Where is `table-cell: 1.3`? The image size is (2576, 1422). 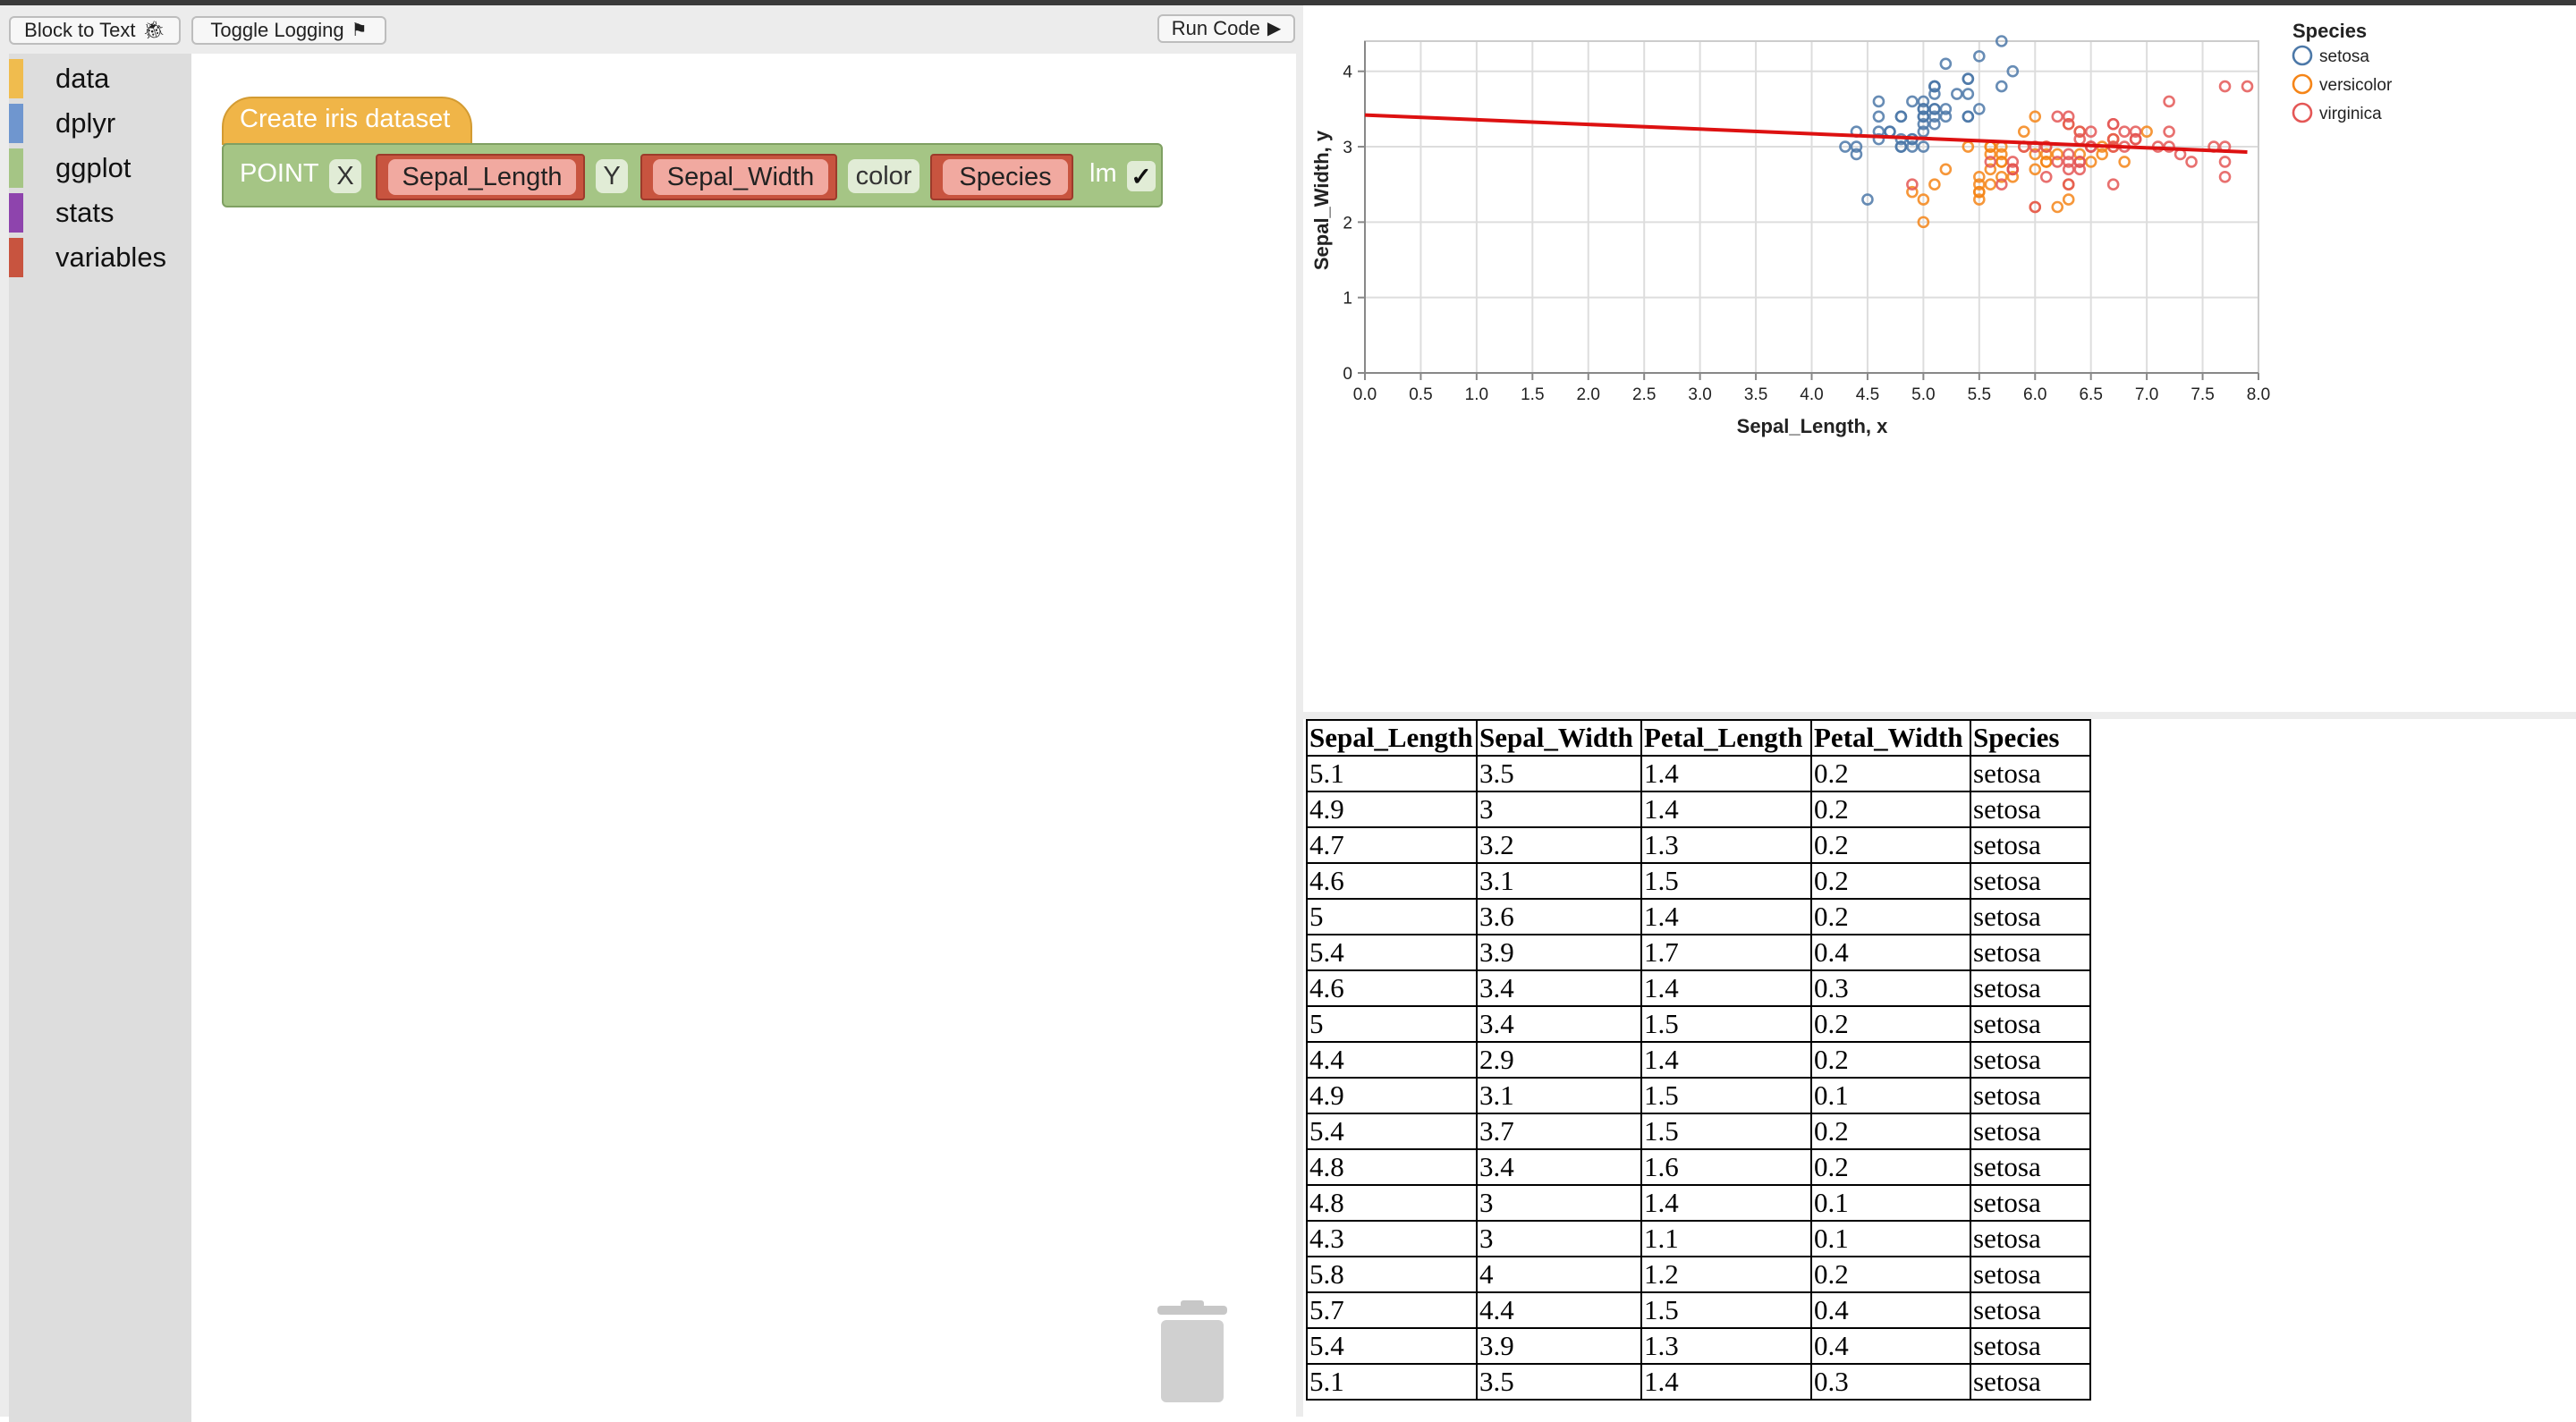 table-cell: 1.3 is located at coordinates (1726, 1346).